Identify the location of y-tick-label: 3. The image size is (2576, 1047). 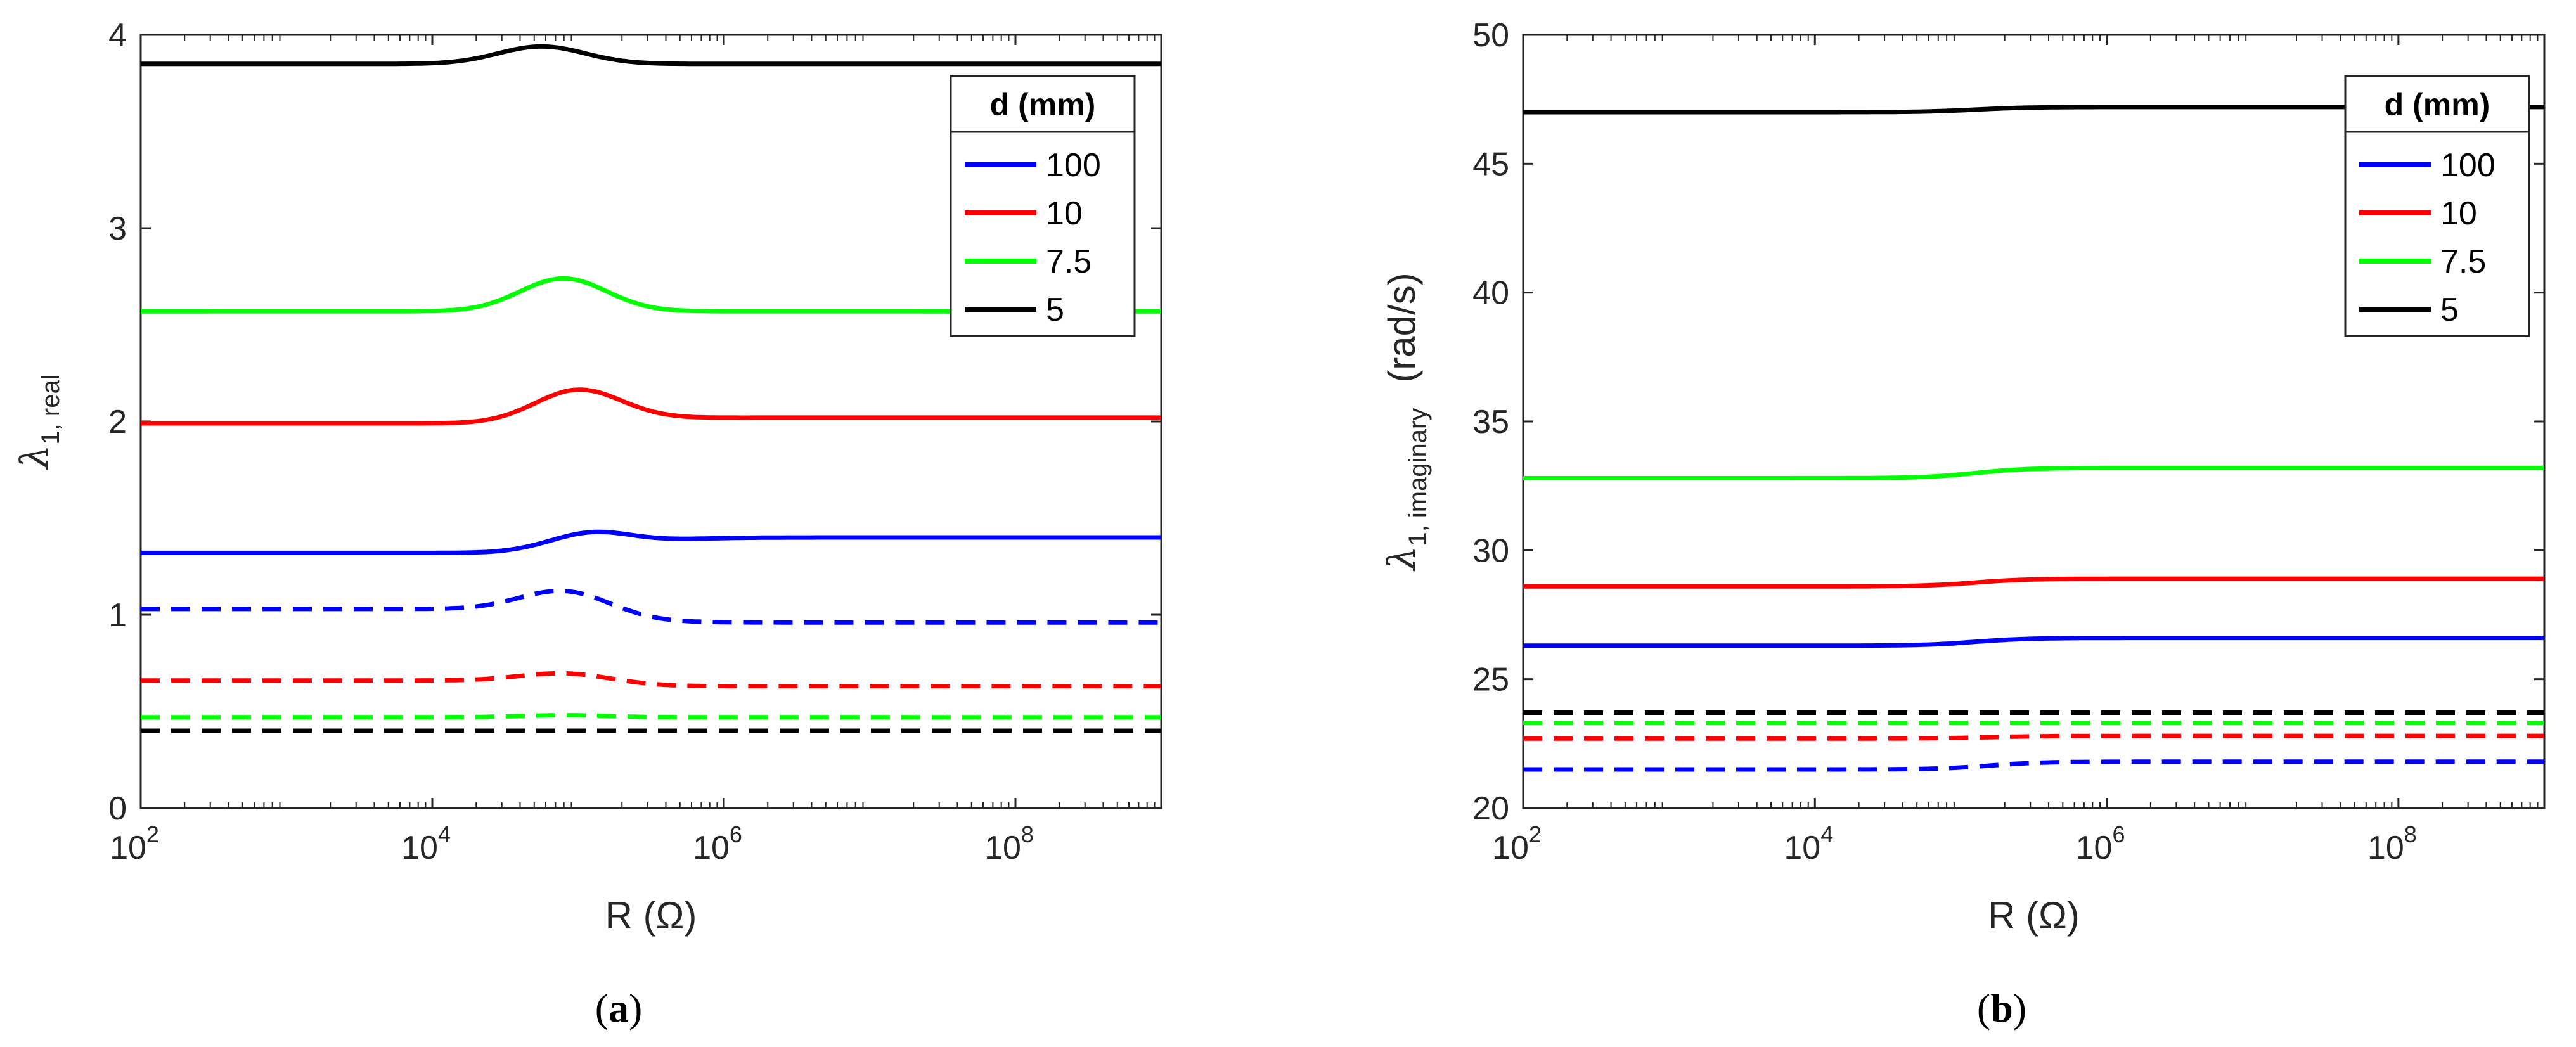
(117, 228).